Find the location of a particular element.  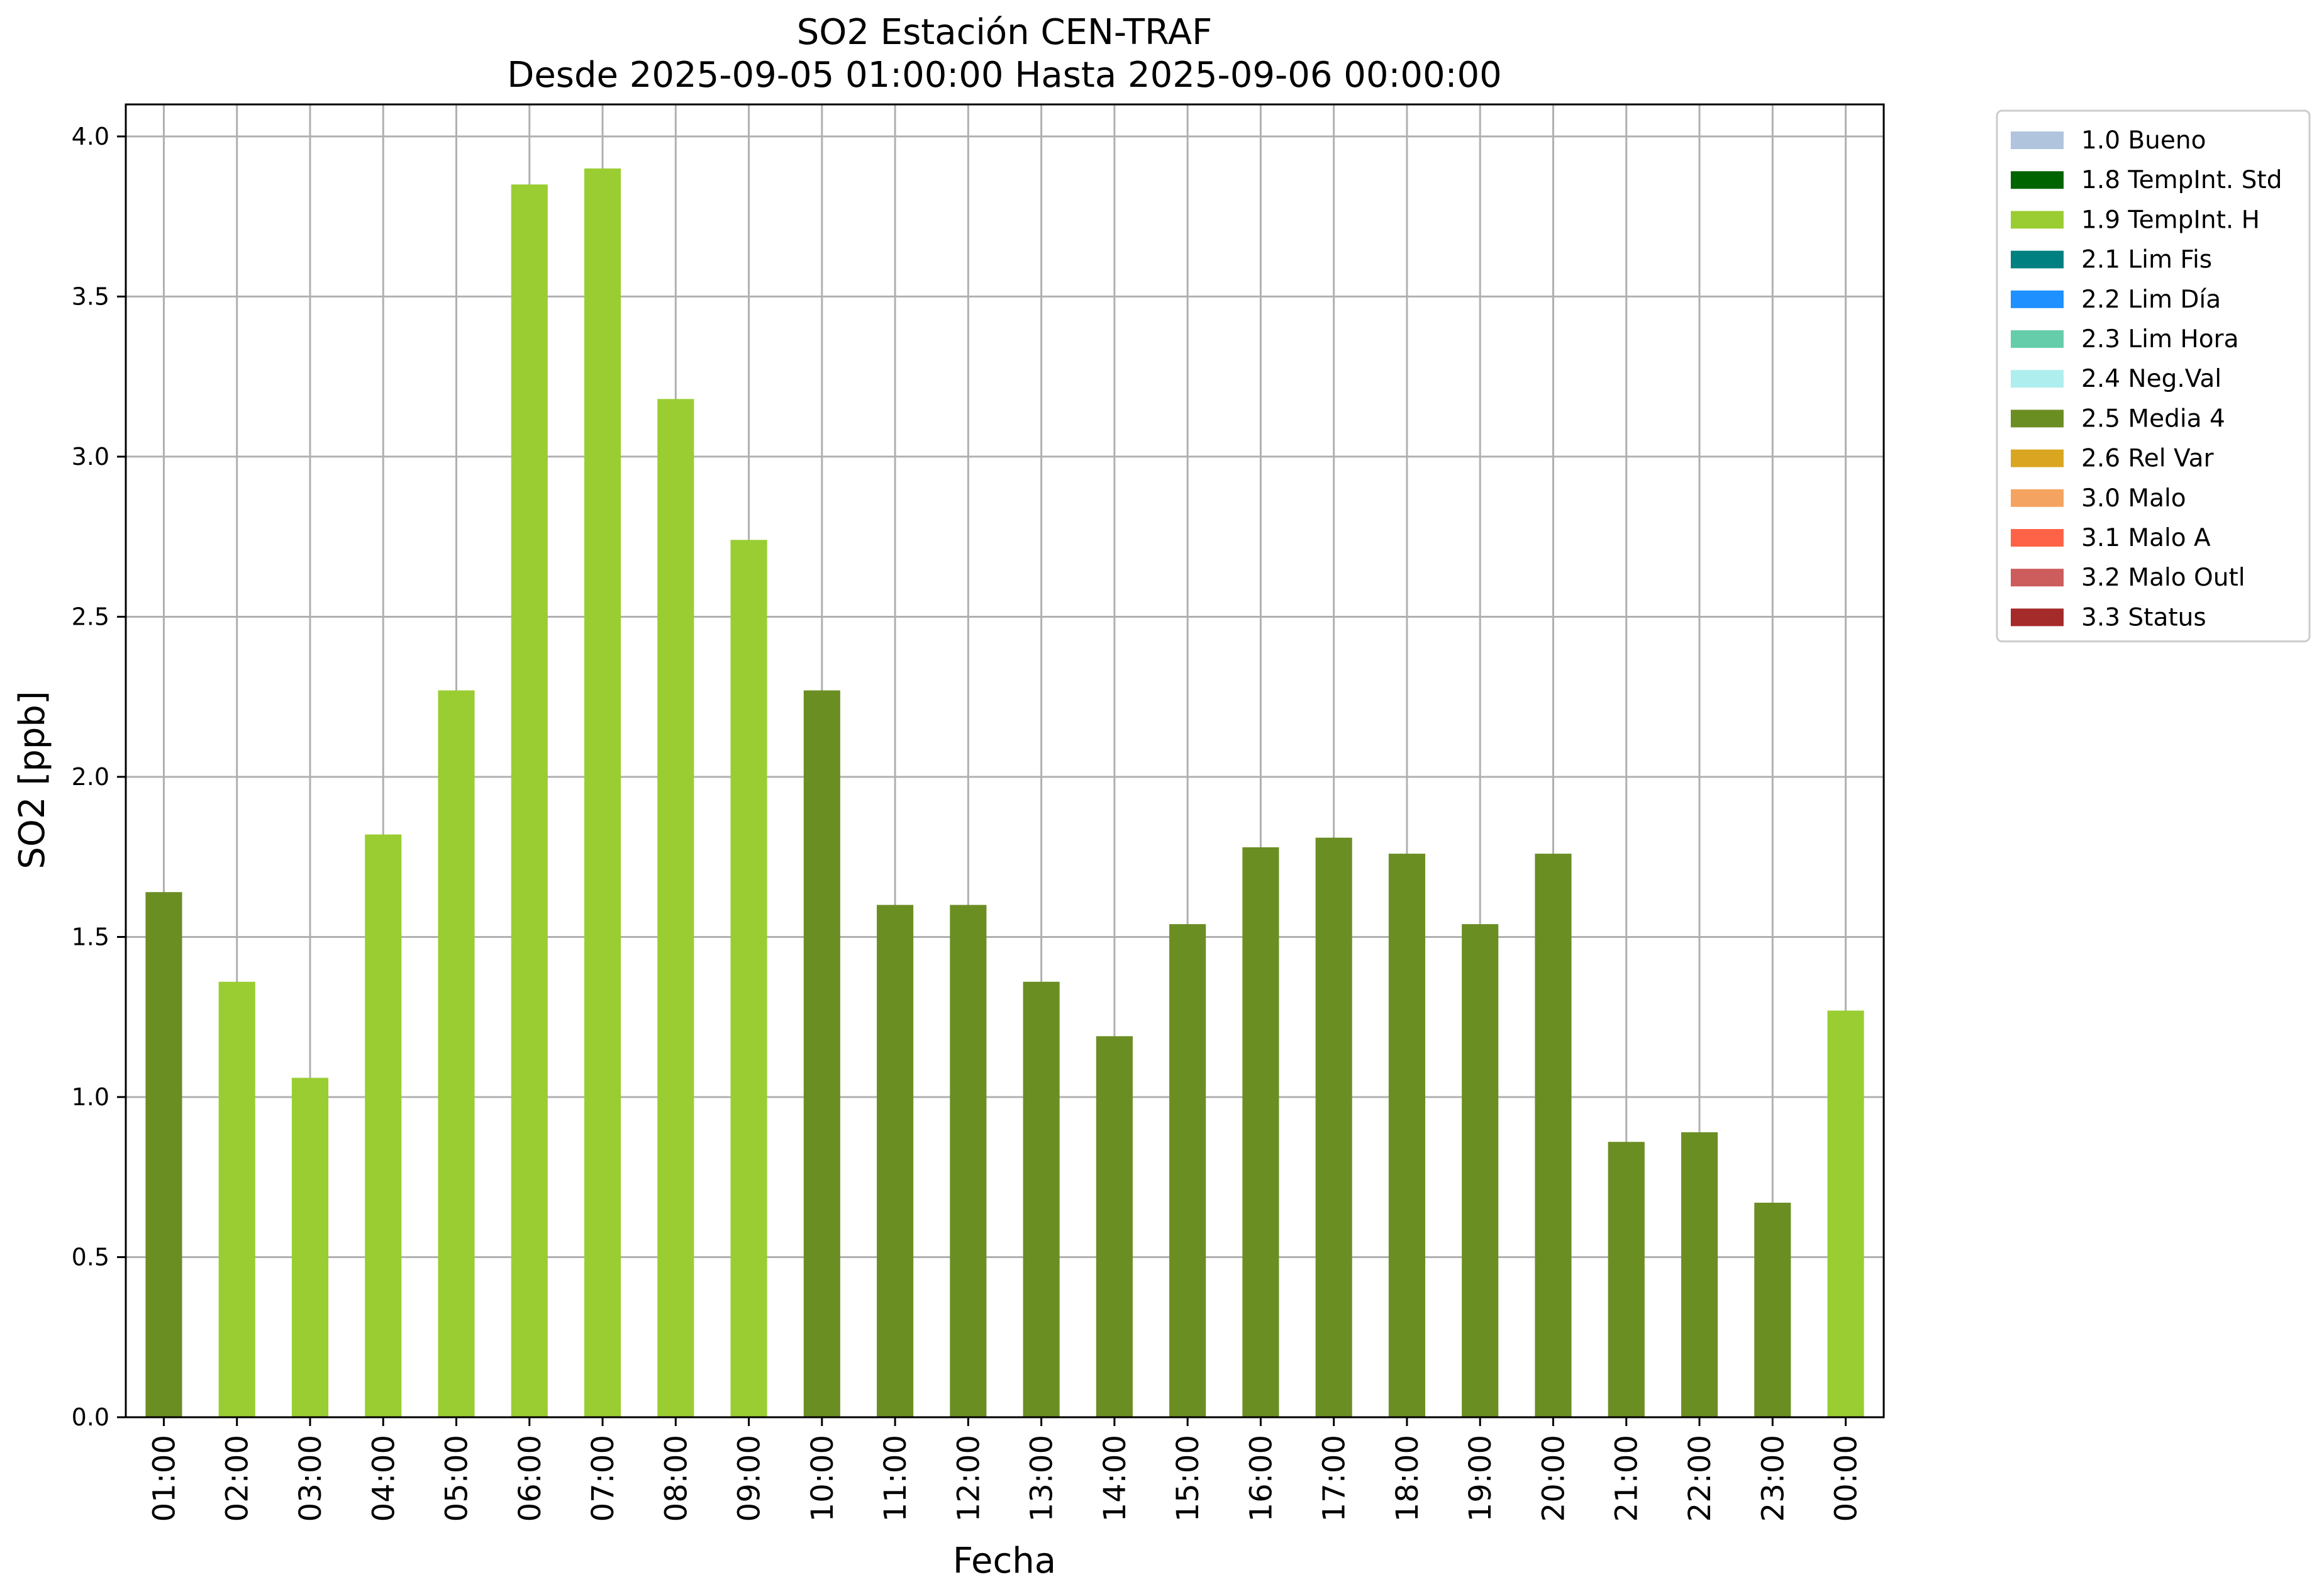

x-tick-label: 13:00 is located at coordinates (1042, 1478).